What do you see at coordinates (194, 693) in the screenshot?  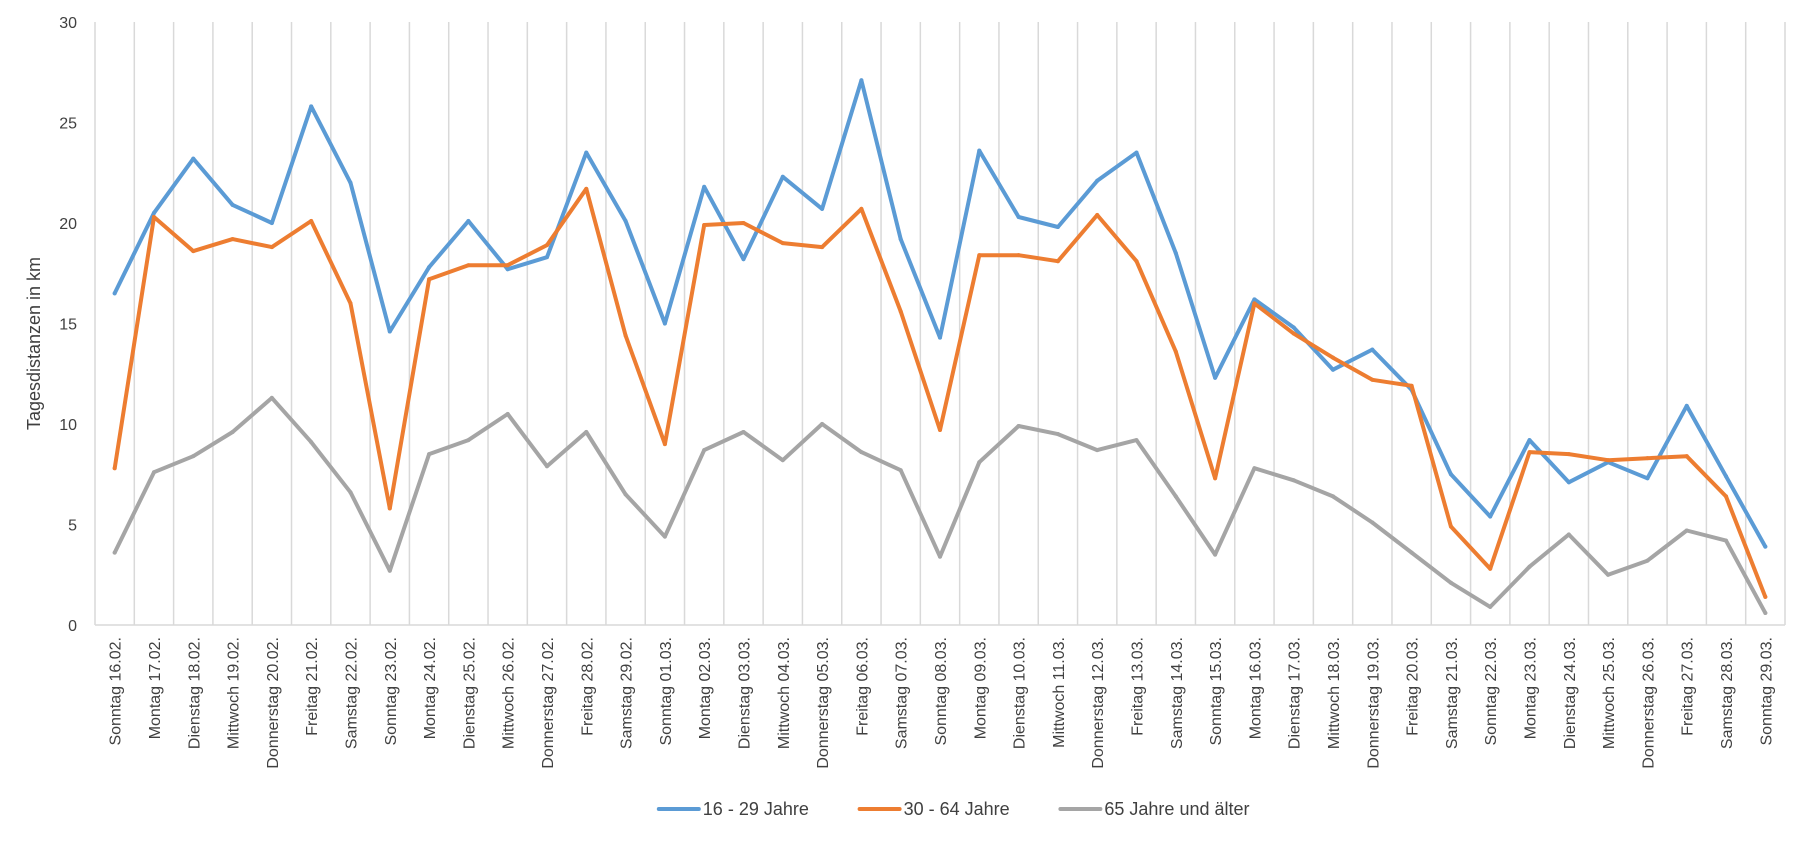 I see `x-tick-label: Dienstag 18.02.` at bounding box center [194, 693].